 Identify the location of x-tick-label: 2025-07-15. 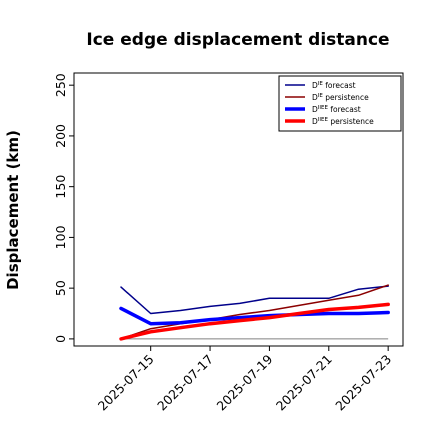
(126, 383).